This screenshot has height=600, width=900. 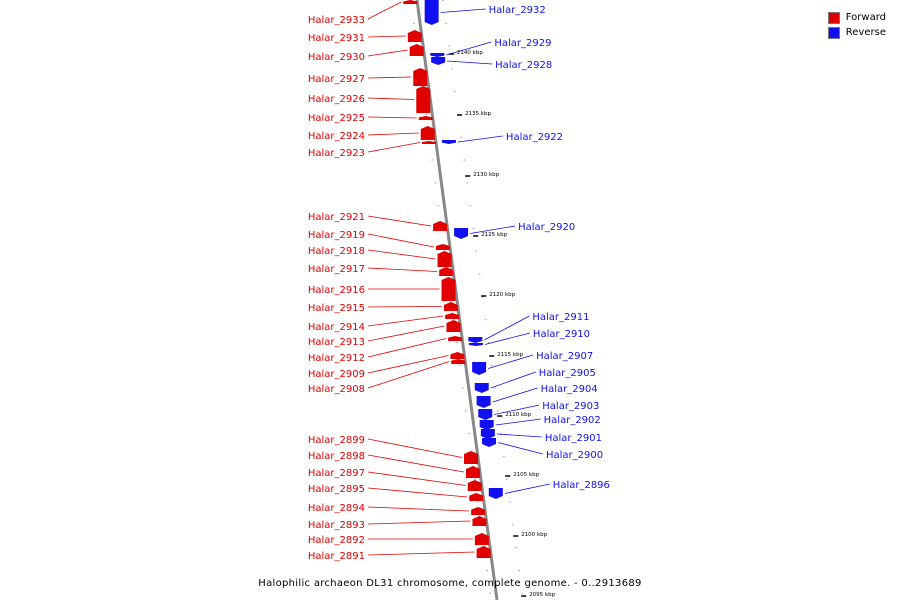 I want to click on gene-label: Halar_2905, so click(x=567, y=373).